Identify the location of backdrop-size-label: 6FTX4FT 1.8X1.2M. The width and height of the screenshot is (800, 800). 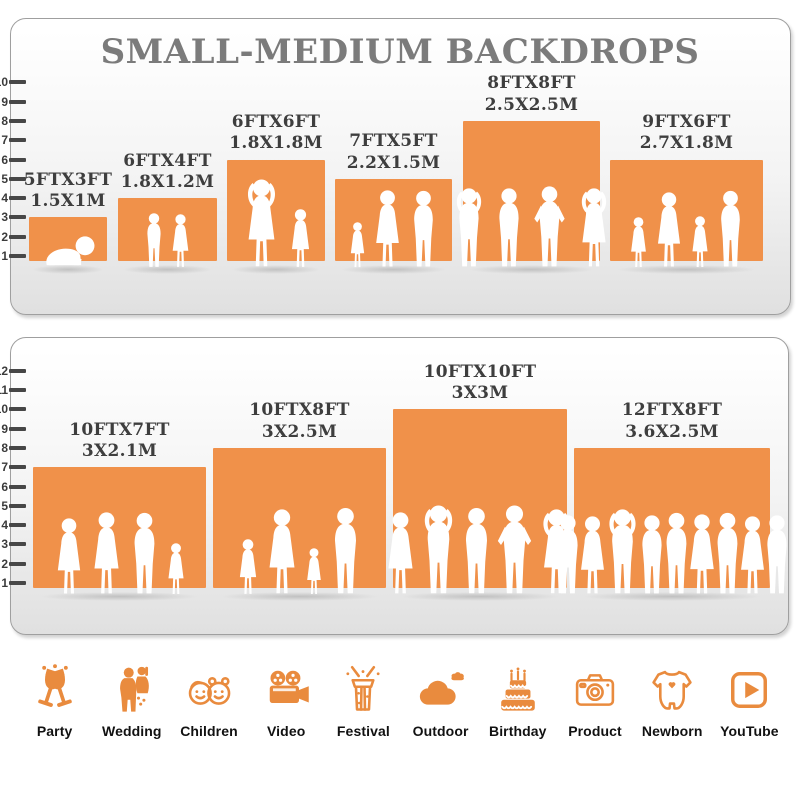
(168, 172).